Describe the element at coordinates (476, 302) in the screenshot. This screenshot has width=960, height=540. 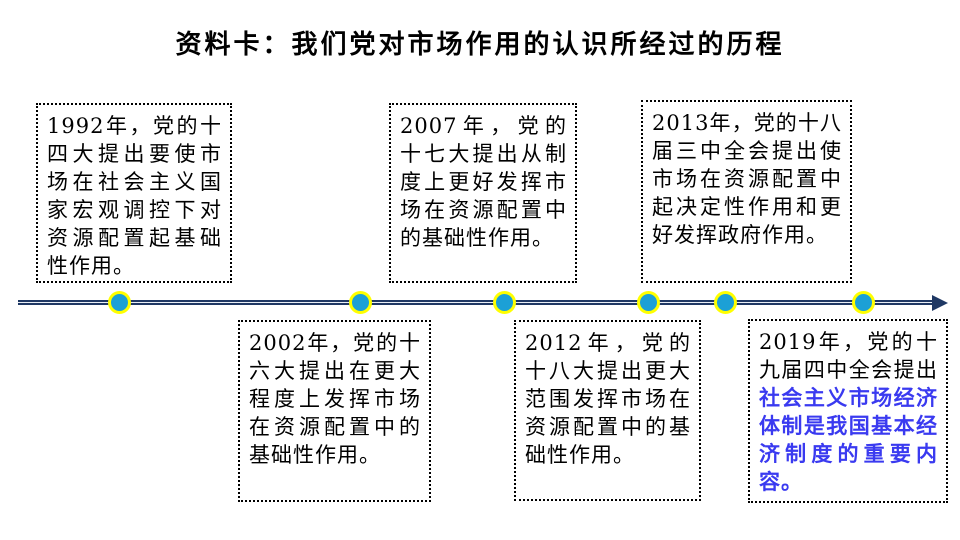
I see `timeline-axis` at that location.